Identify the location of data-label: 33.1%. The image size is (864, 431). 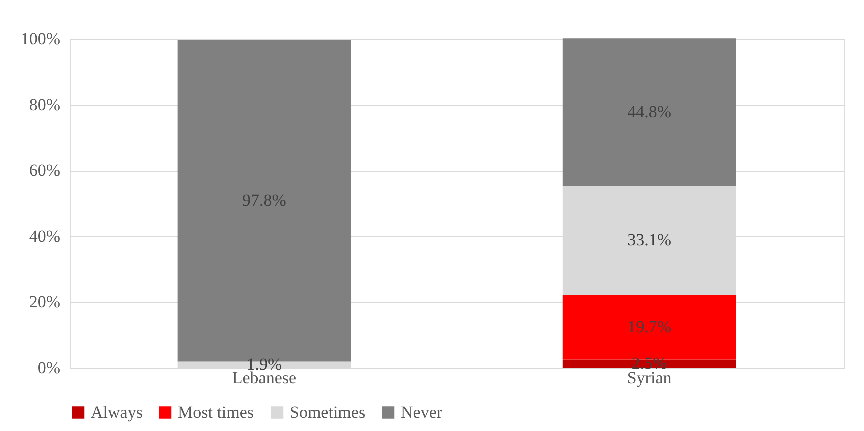
(650, 240).